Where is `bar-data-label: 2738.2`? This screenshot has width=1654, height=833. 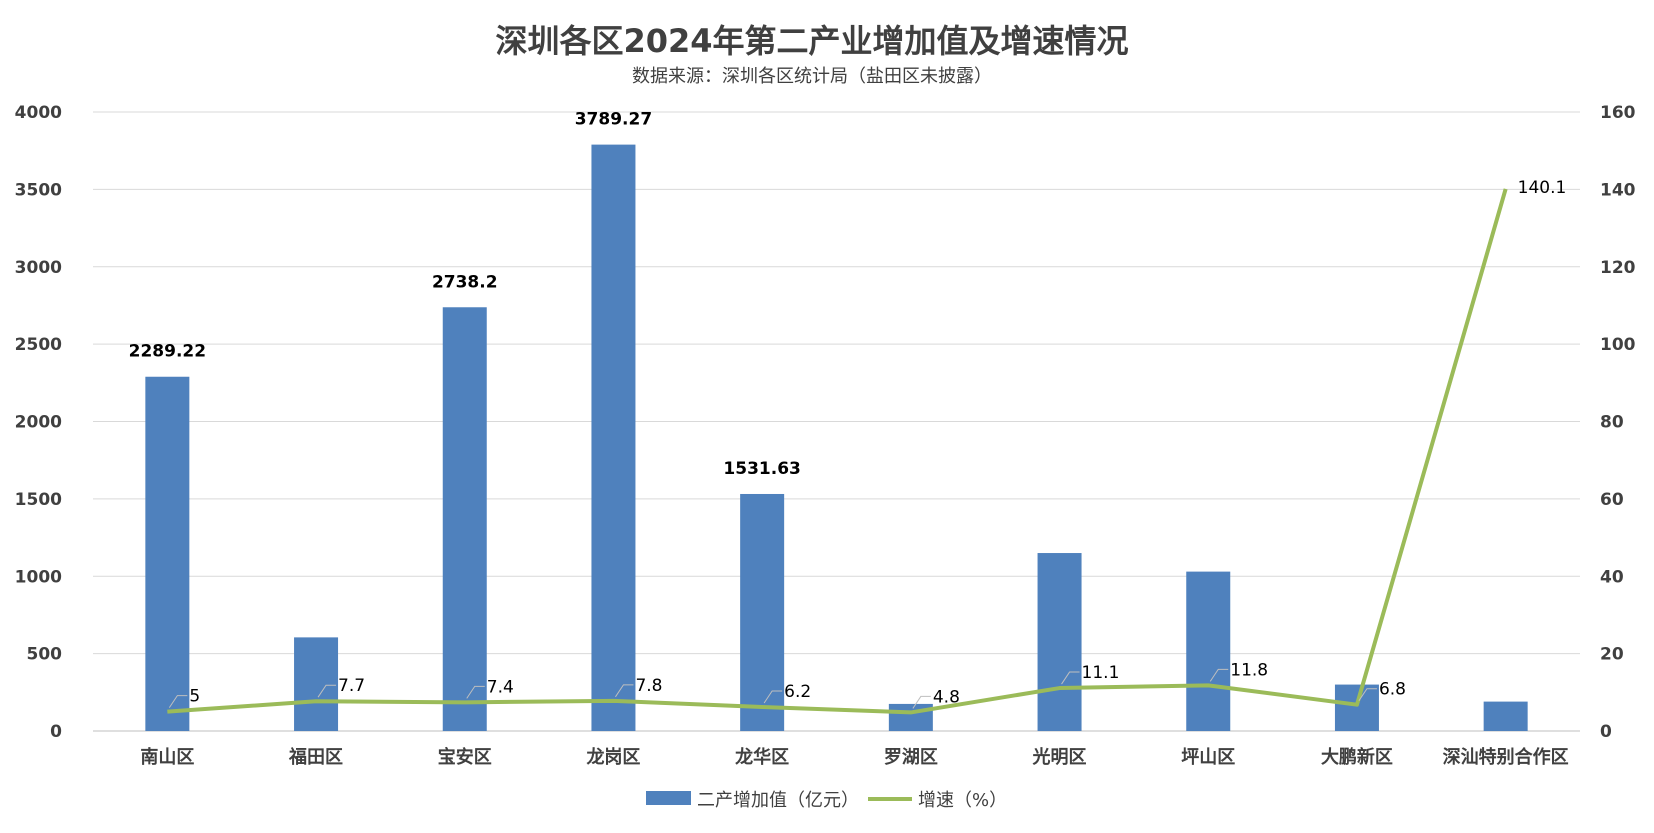
bar-data-label: 2738.2 is located at coordinates (465, 282).